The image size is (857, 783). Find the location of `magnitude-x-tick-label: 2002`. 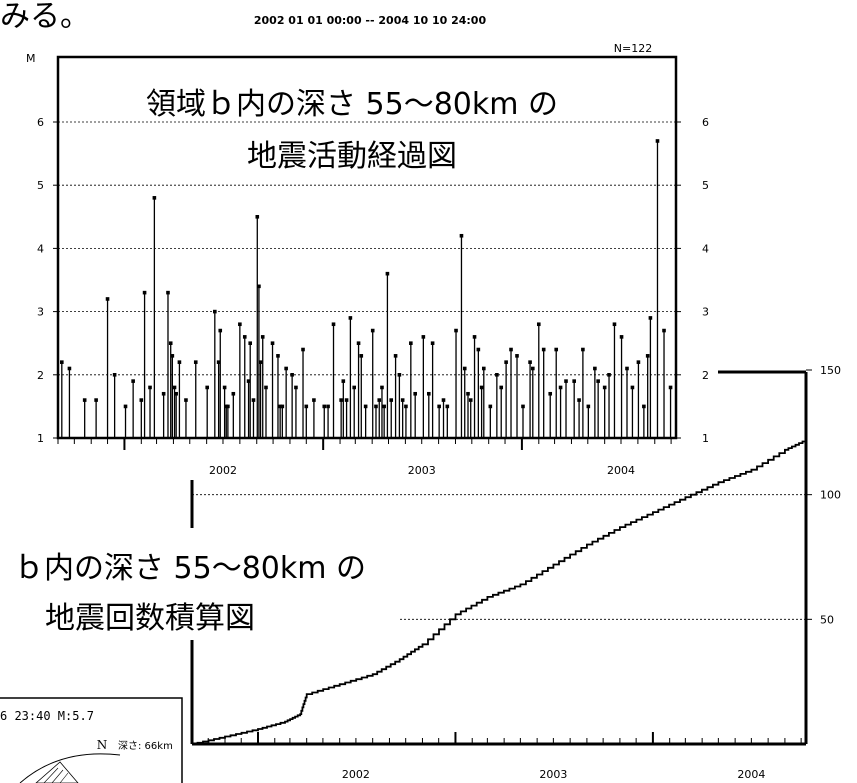

magnitude-x-tick-label: 2002 is located at coordinates (223, 470).